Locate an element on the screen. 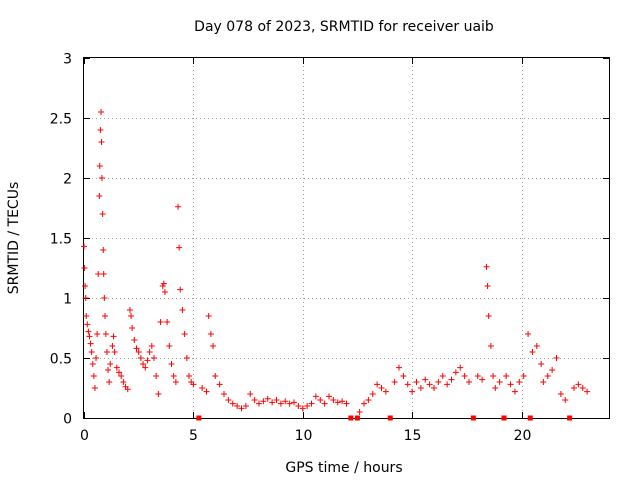  x-tick-label: 10 is located at coordinates (304, 436).